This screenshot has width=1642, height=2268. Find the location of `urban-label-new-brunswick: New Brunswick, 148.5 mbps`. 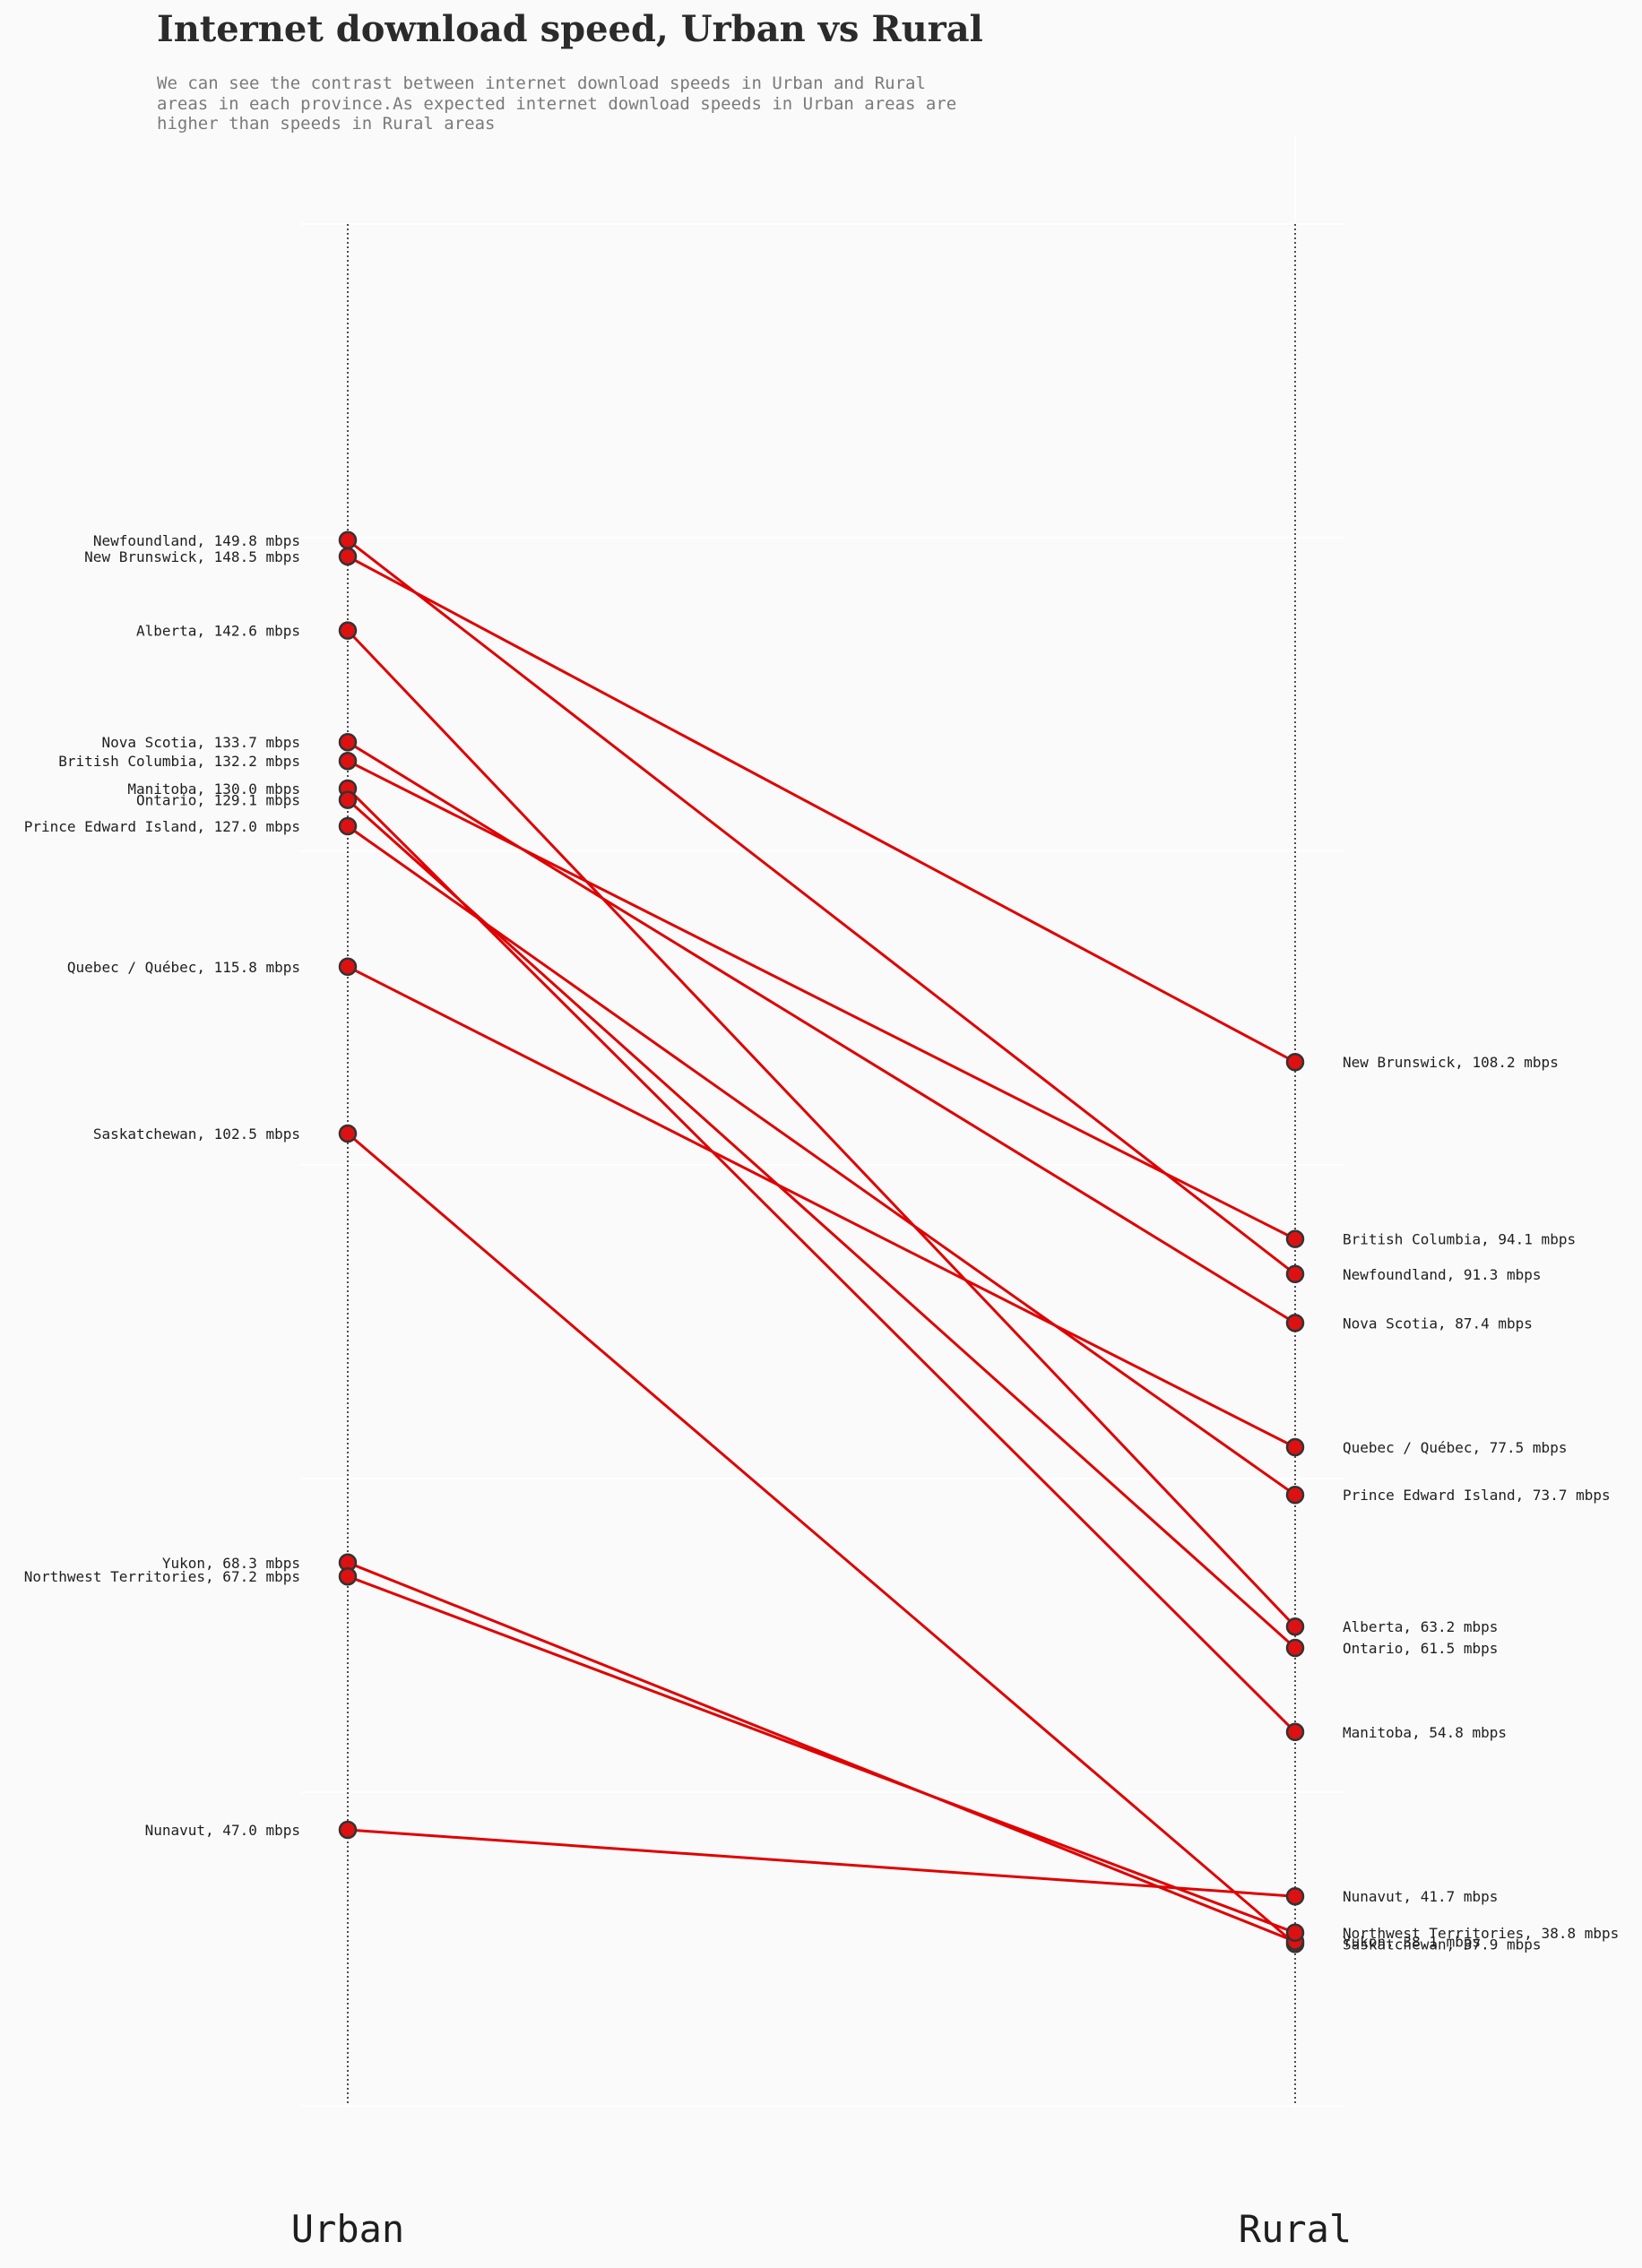

urban-label-new-brunswick: New Brunswick, 148.5 mbps is located at coordinates (192, 556).